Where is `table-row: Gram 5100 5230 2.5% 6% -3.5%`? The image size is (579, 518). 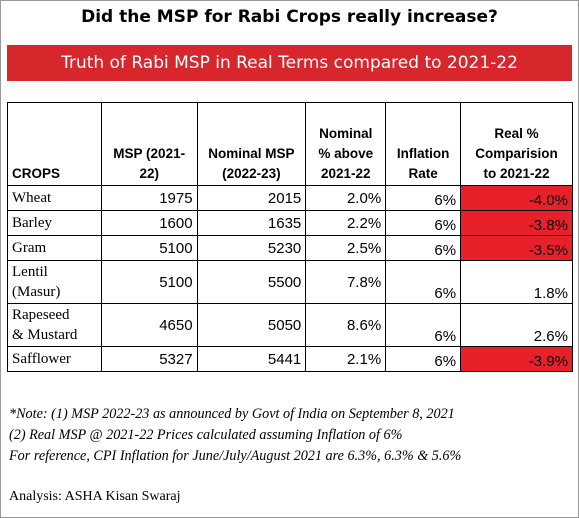 table-row: Gram 5100 5230 2.5% 6% -3.5% is located at coordinates (290, 248).